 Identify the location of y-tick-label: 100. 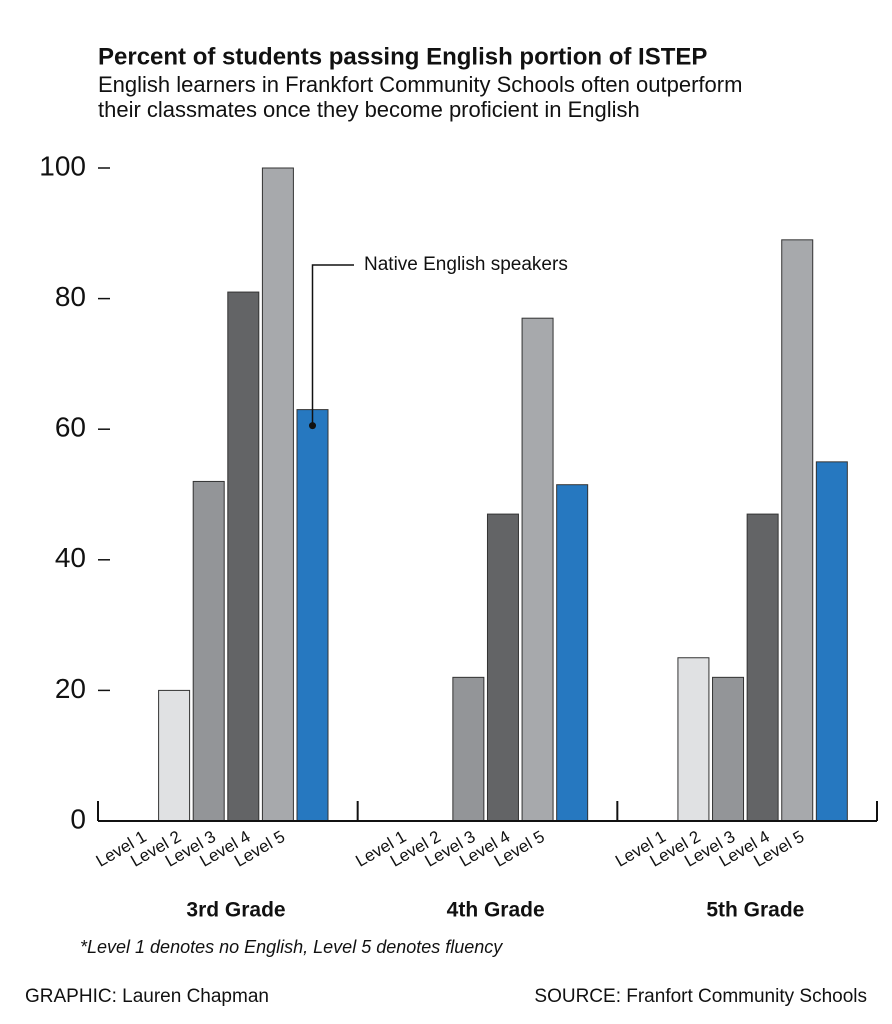
(62, 165).